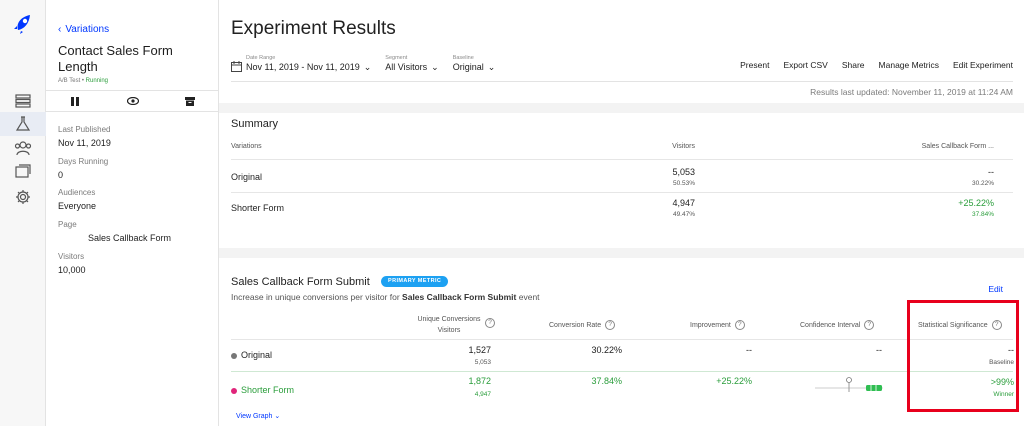 This screenshot has width=1024, height=426. Describe the element at coordinates (236, 66) in the screenshot. I see `calendar-icon` at that location.